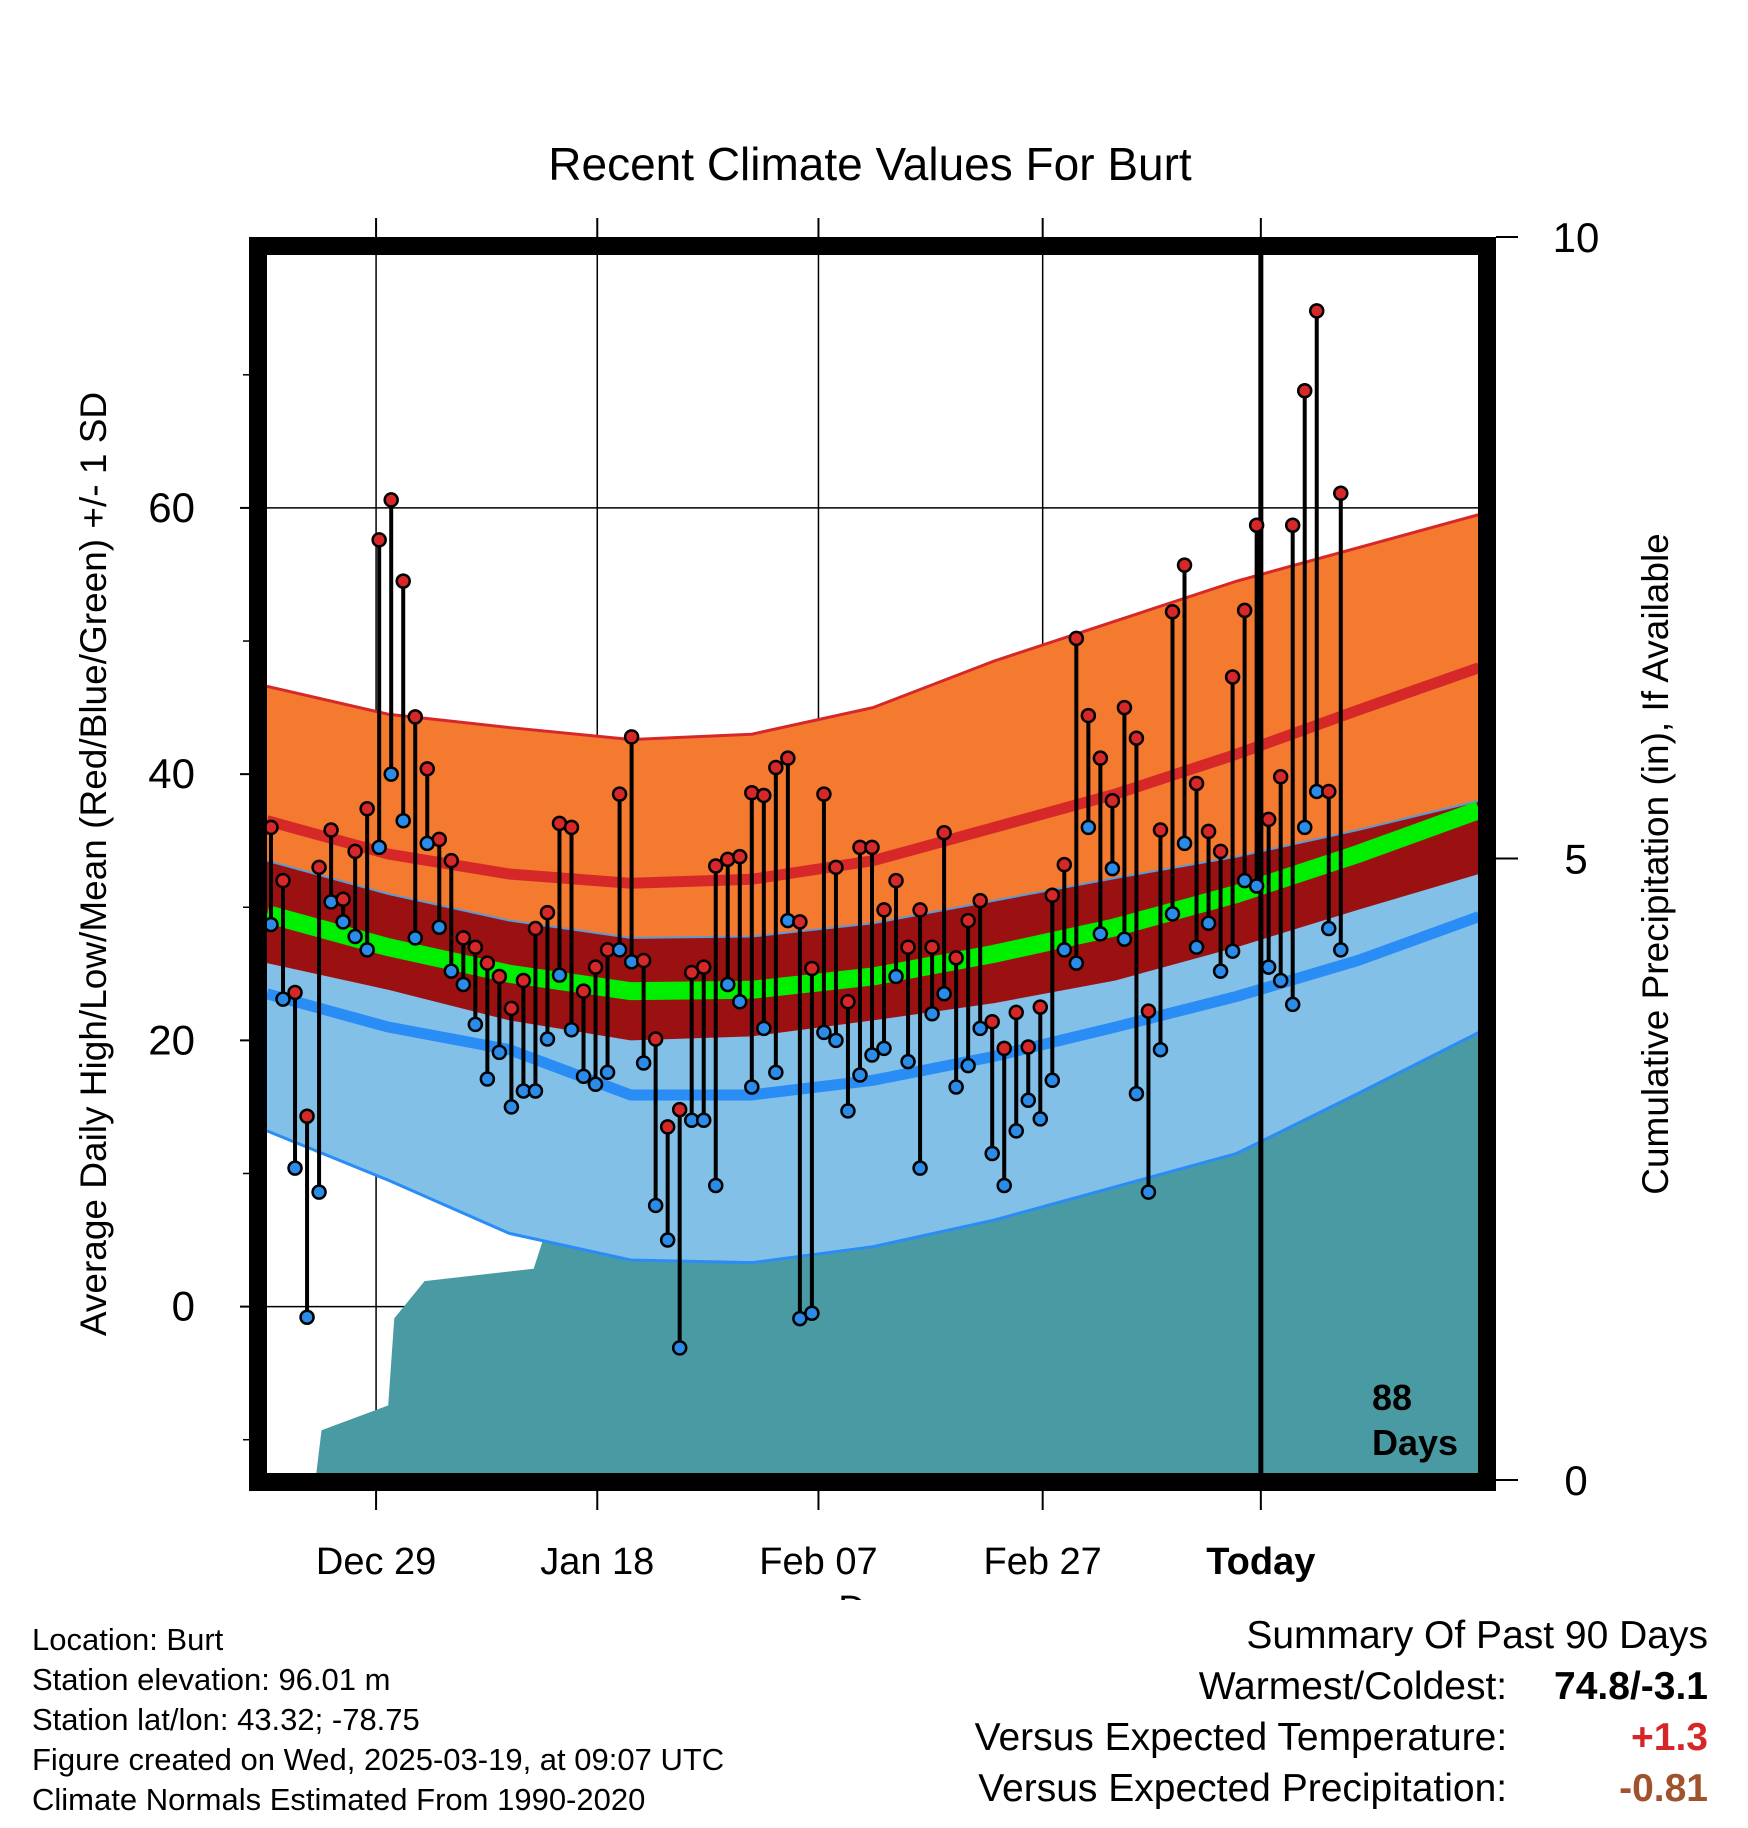  Describe the element at coordinates (226, 1719) in the screenshot. I see `station-latlon: Station lat/lon: 43.32; -78.75` at that location.